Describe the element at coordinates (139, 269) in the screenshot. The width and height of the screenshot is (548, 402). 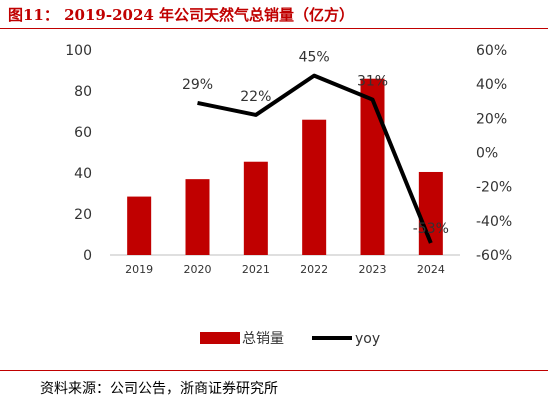
I see `x-tick-2019: 2019` at that location.